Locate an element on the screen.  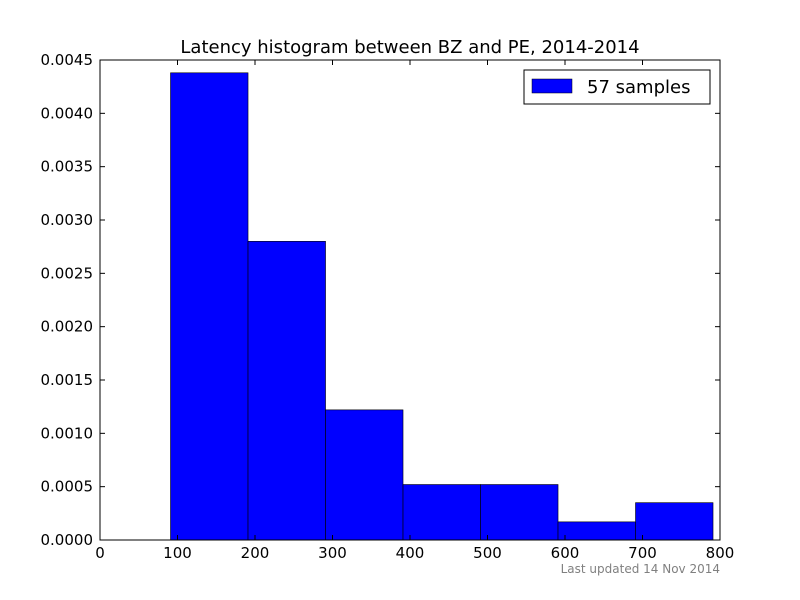
y-tick-label: 0.0010 is located at coordinates (67, 433).